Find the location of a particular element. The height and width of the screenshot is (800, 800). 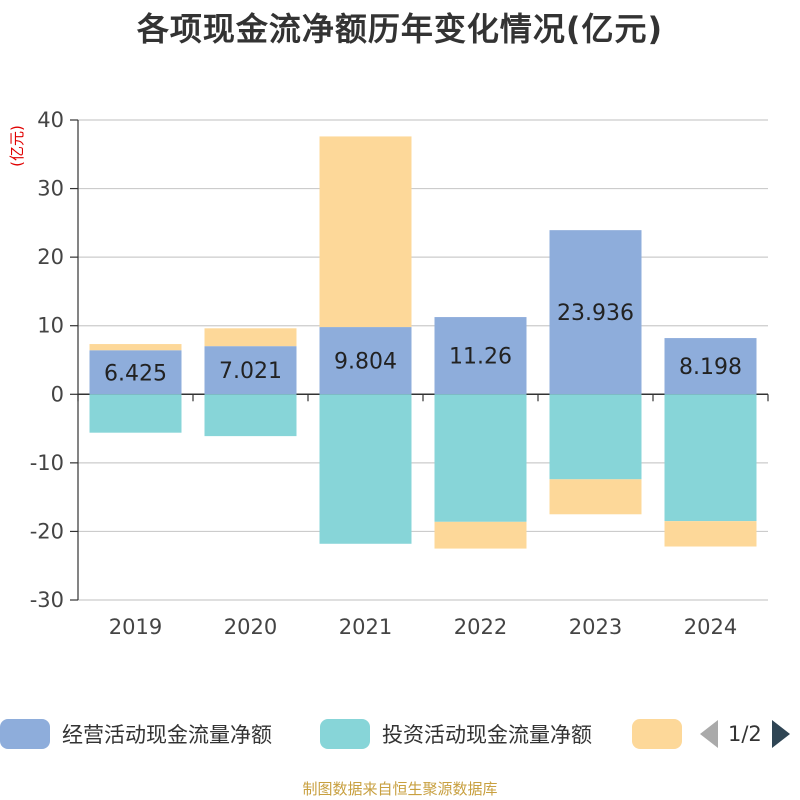

y-tick-label: -10 is located at coordinates (47, 463).